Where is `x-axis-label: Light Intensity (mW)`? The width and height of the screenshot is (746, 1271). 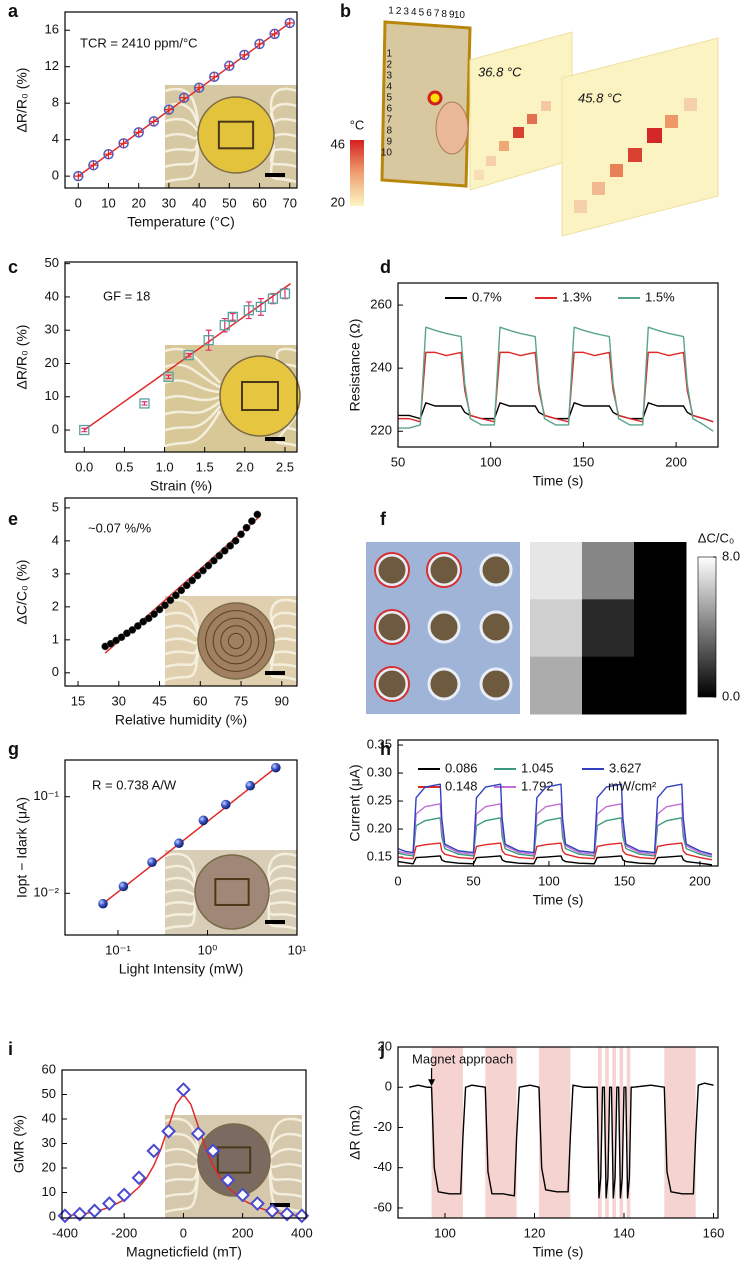
x-axis-label: Light Intensity (mW) is located at coordinates (181, 969).